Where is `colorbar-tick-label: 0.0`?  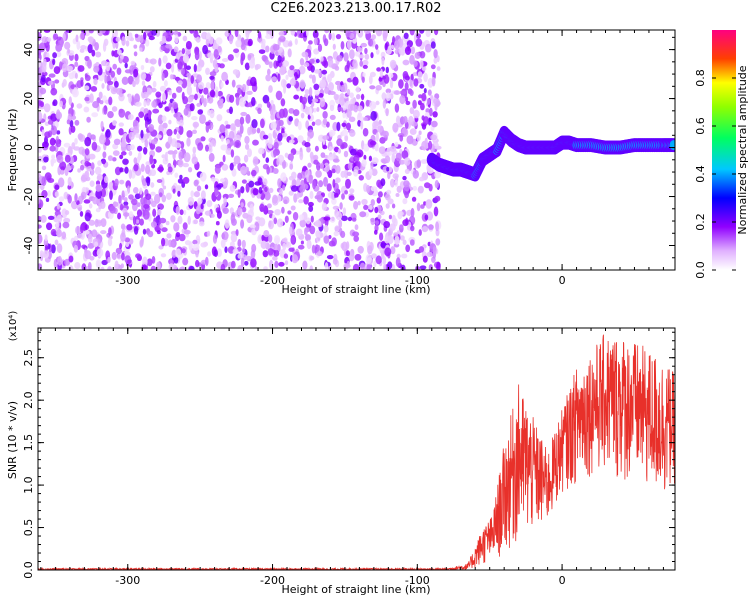 colorbar-tick-label: 0.0 is located at coordinates (700, 270).